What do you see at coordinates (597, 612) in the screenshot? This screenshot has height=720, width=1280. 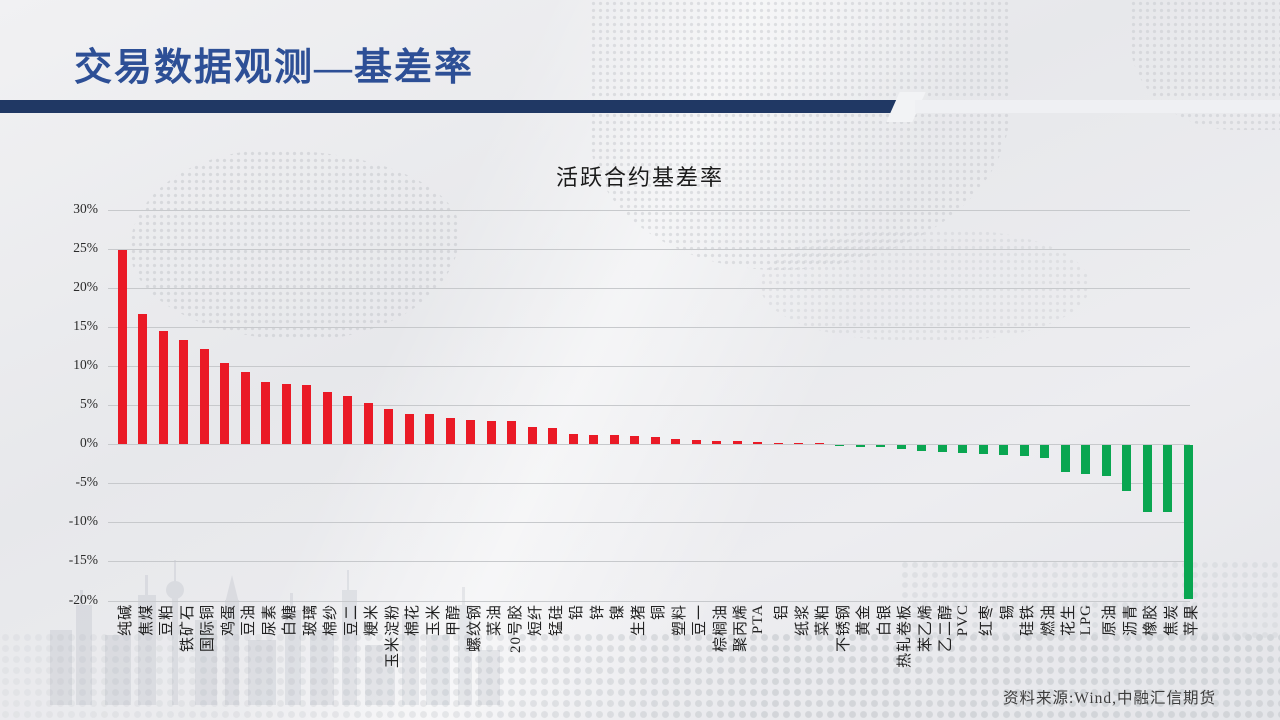 I see `x-axis-label-锌: 锌` at bounding box center [597, 612].